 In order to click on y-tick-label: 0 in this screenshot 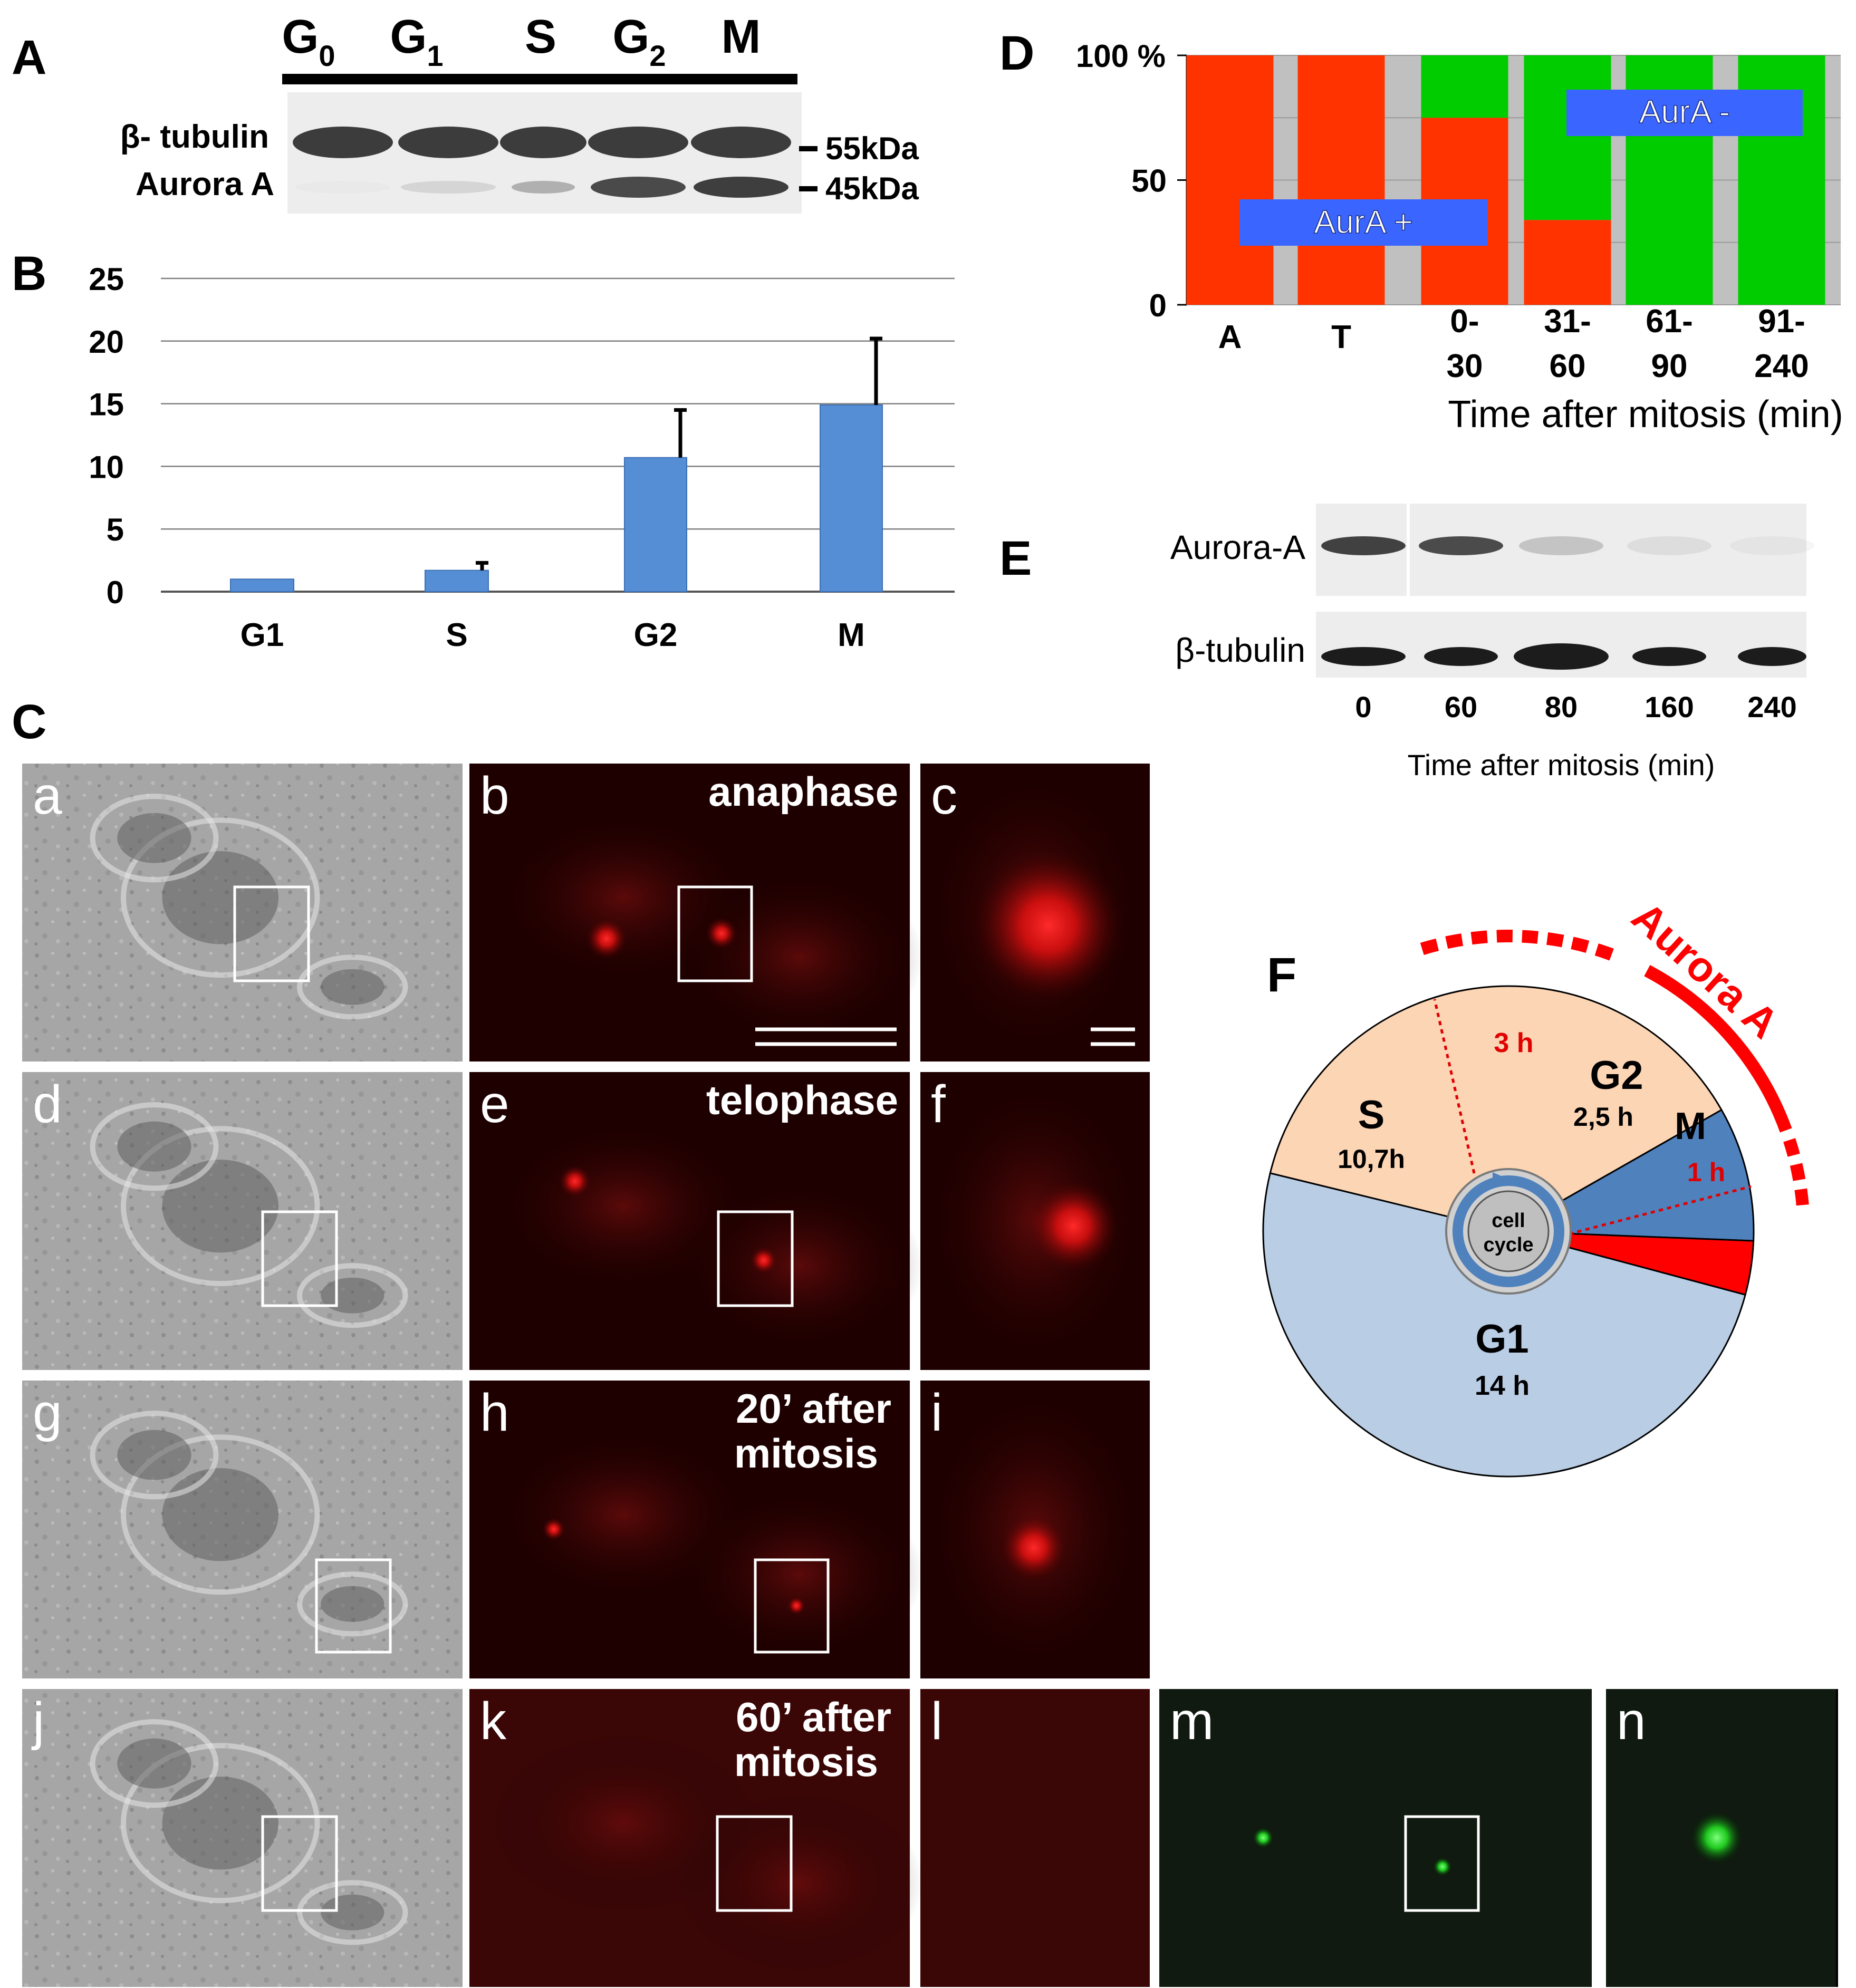, I will do `click(115, 592)`.